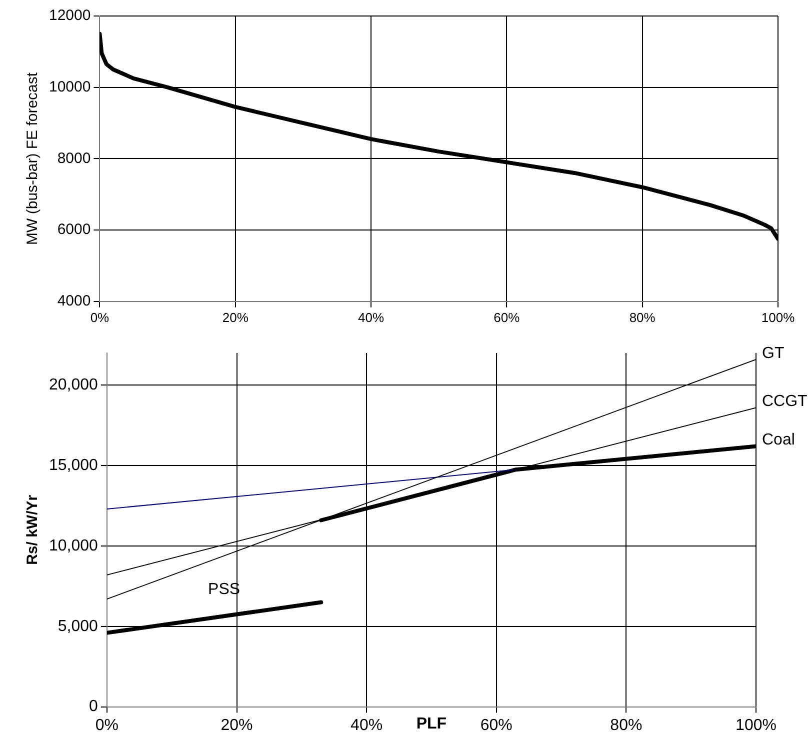 The image size is (810, 744). What do you see at coordinates (73, 465) in the screenshot?
I see `y-tick-label: 15,000` at bounding box center [73, 465].